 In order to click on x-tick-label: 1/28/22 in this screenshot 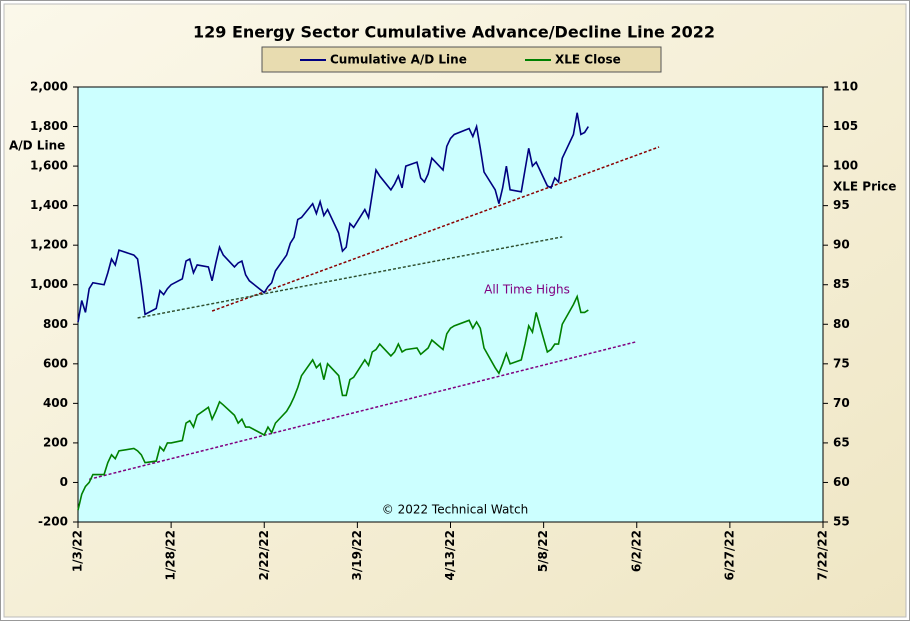, I will do `click(171, 555)`.